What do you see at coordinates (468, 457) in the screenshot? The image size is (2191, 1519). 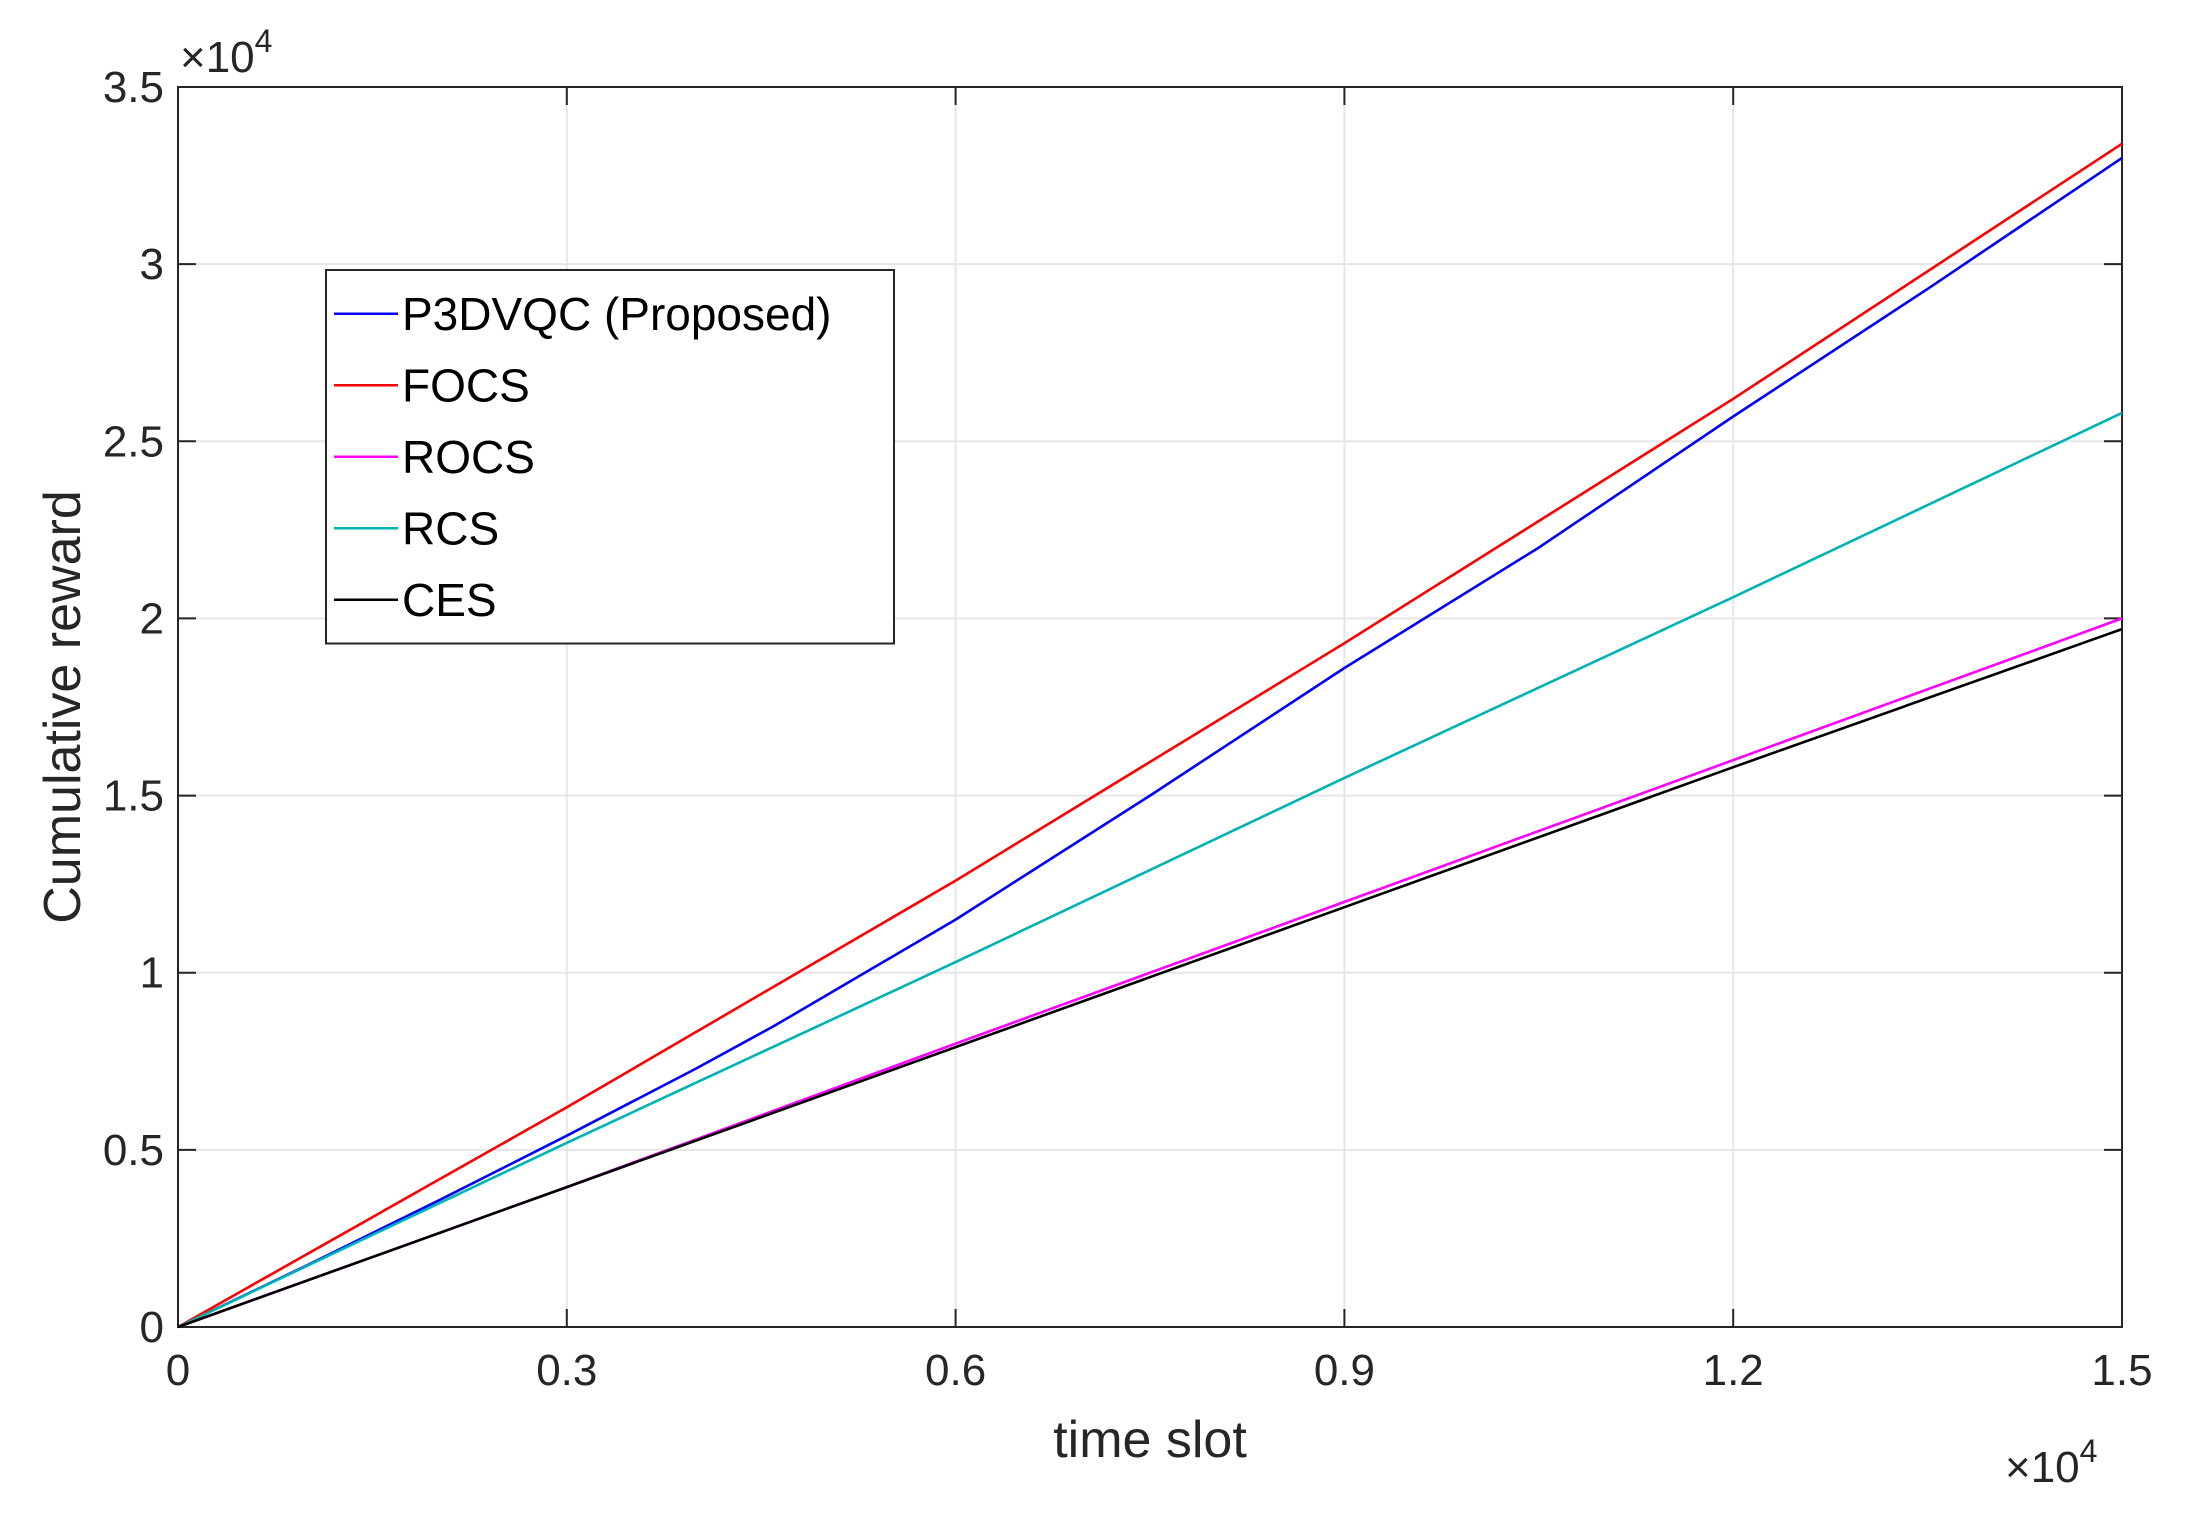 I see `legend-label: ROCS` at bounding box center [468, 457].